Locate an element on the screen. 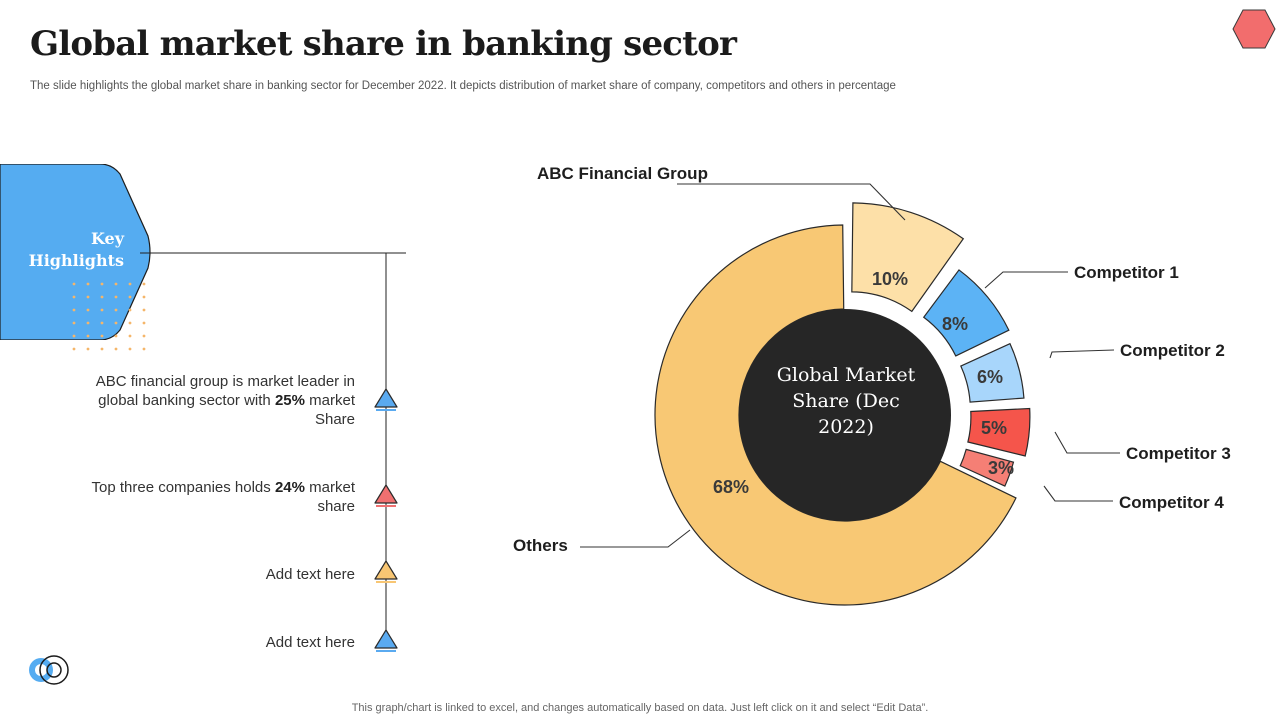  label-competitor-1: Competitor 1 is located at coordinates (1126, 272).